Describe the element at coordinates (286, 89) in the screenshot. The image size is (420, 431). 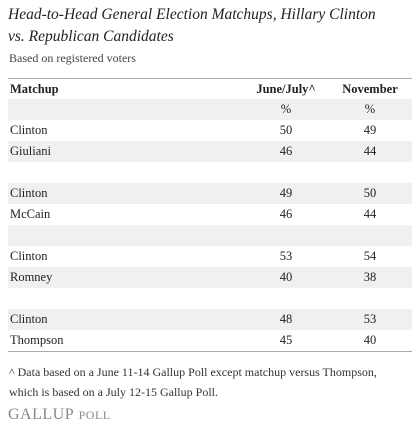
I see `column-header: June/July^` at that location.